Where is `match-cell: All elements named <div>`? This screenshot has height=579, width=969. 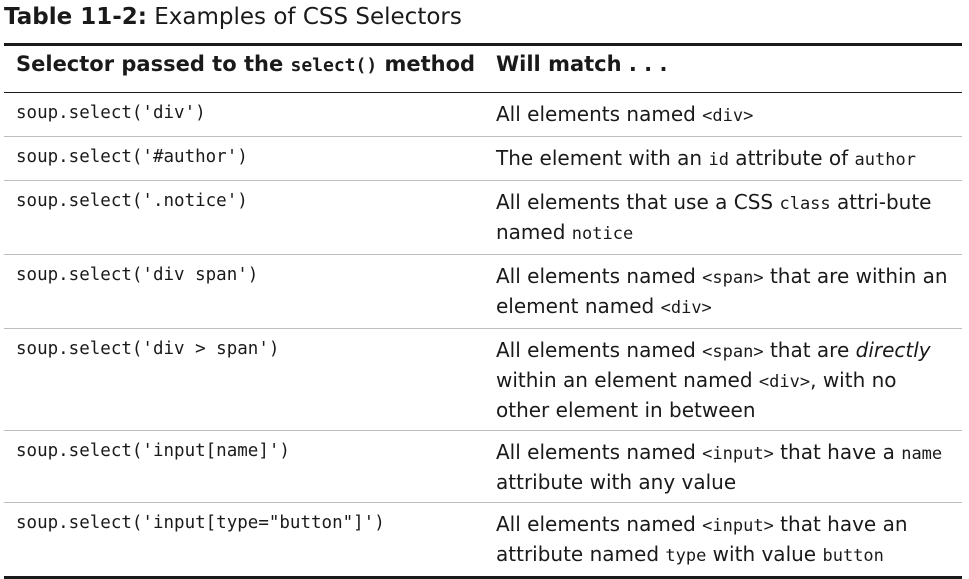
match-cell: All elements named <div> is located at coordinates (723, 115).